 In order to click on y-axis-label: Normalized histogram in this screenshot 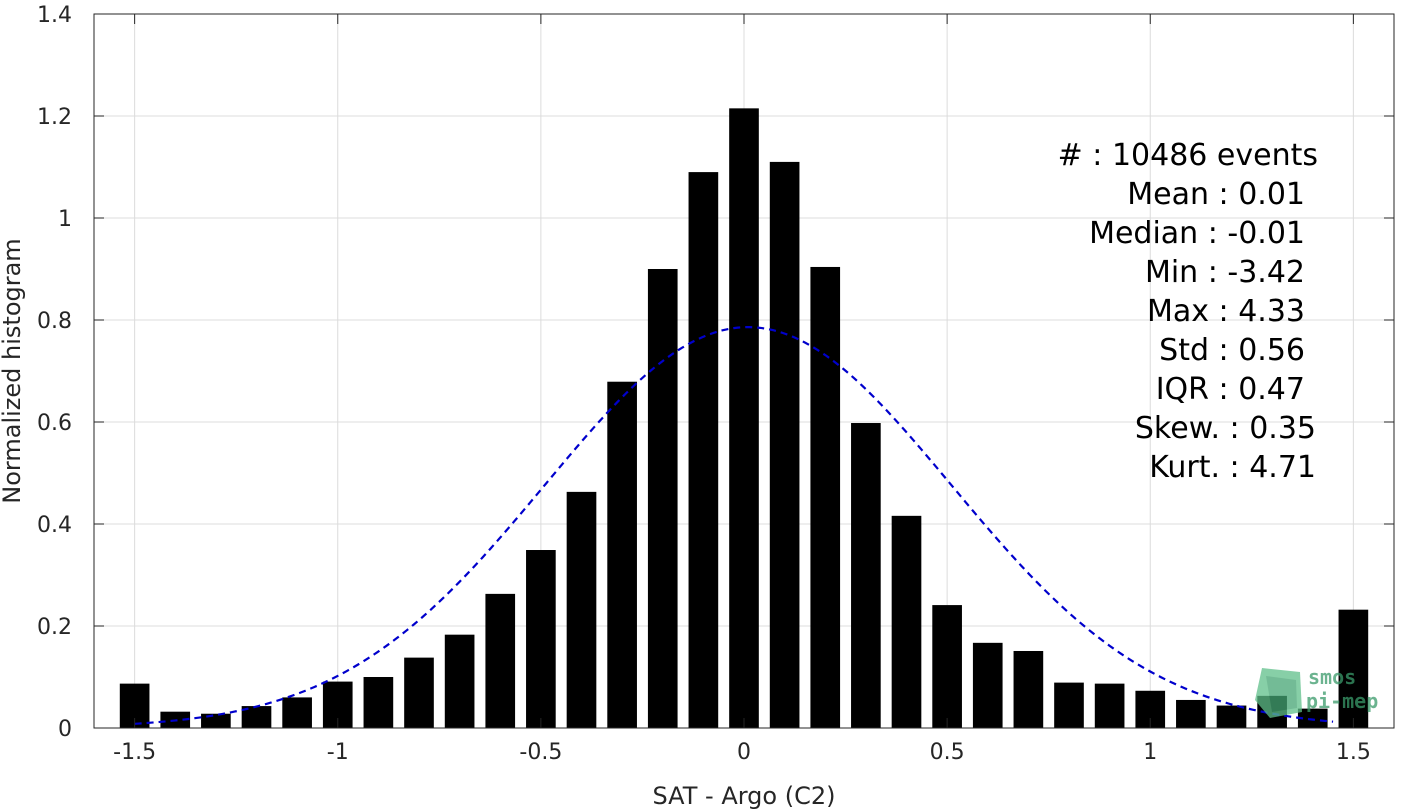, I will do `click(13, 370)`.